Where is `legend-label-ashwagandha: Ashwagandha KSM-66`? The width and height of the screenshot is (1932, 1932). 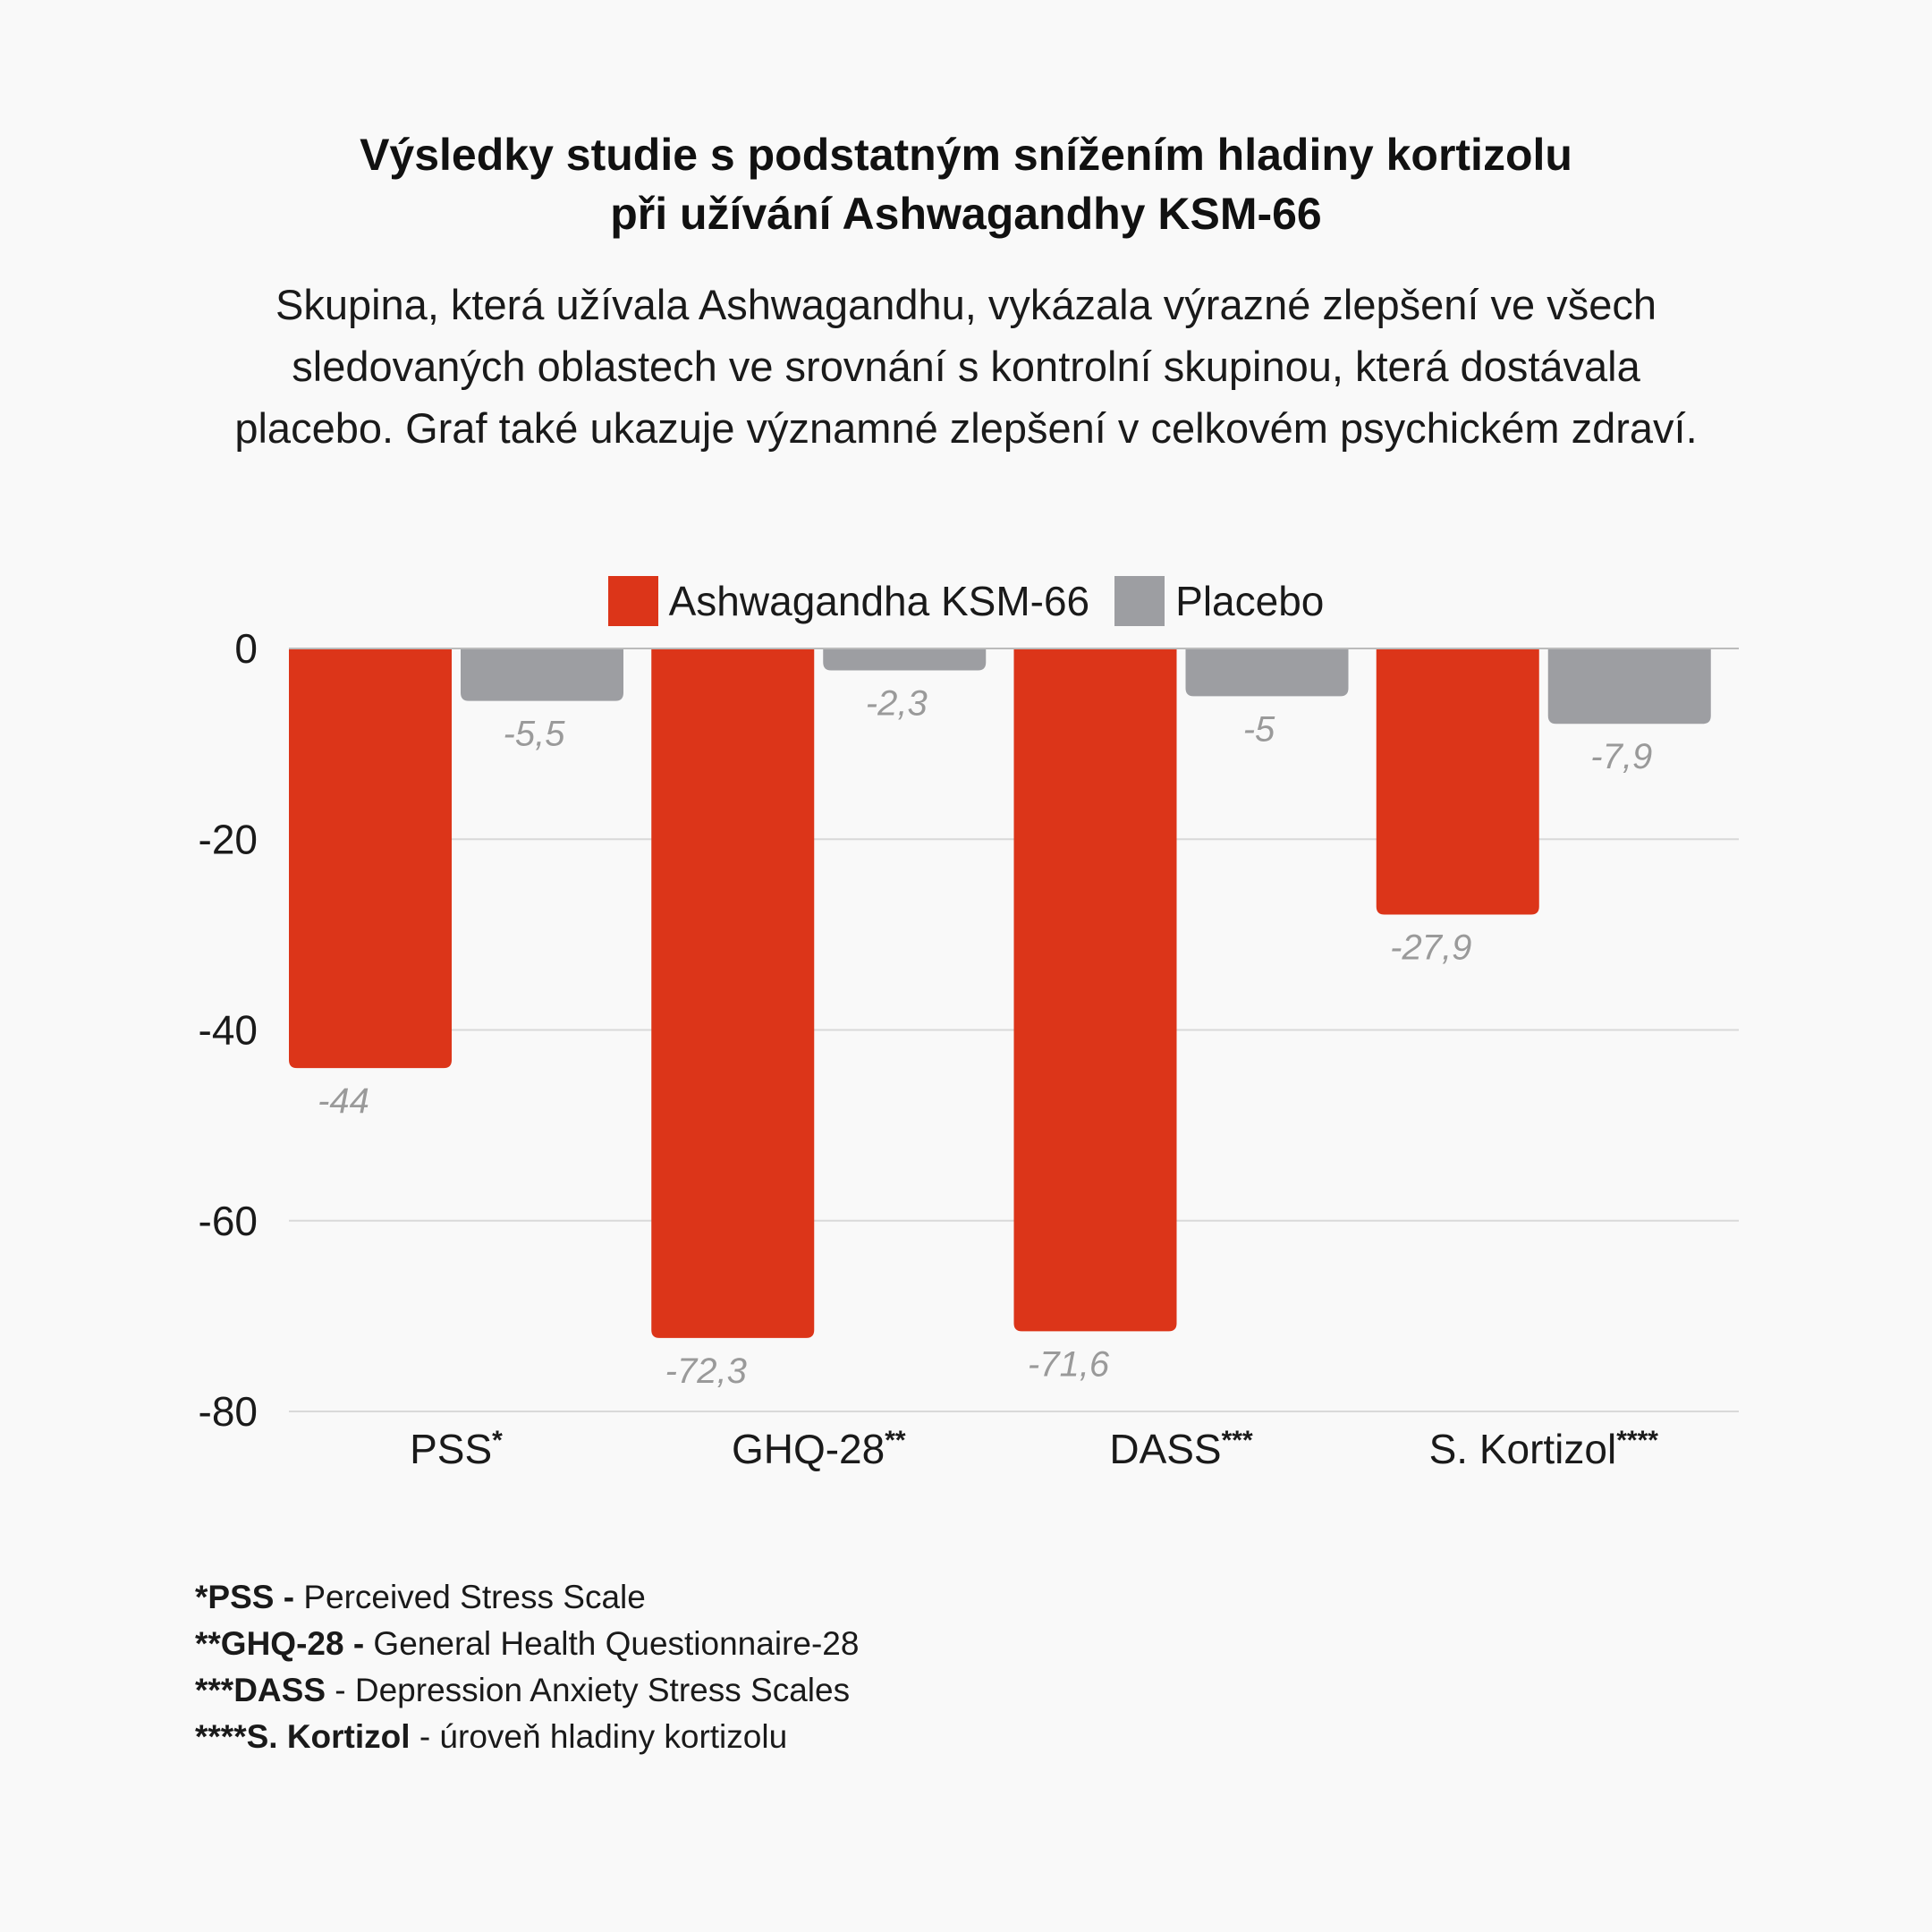 legend-label-ashwagandha: Ashwagandha KSM-66 is located at coordinates (879, 601).